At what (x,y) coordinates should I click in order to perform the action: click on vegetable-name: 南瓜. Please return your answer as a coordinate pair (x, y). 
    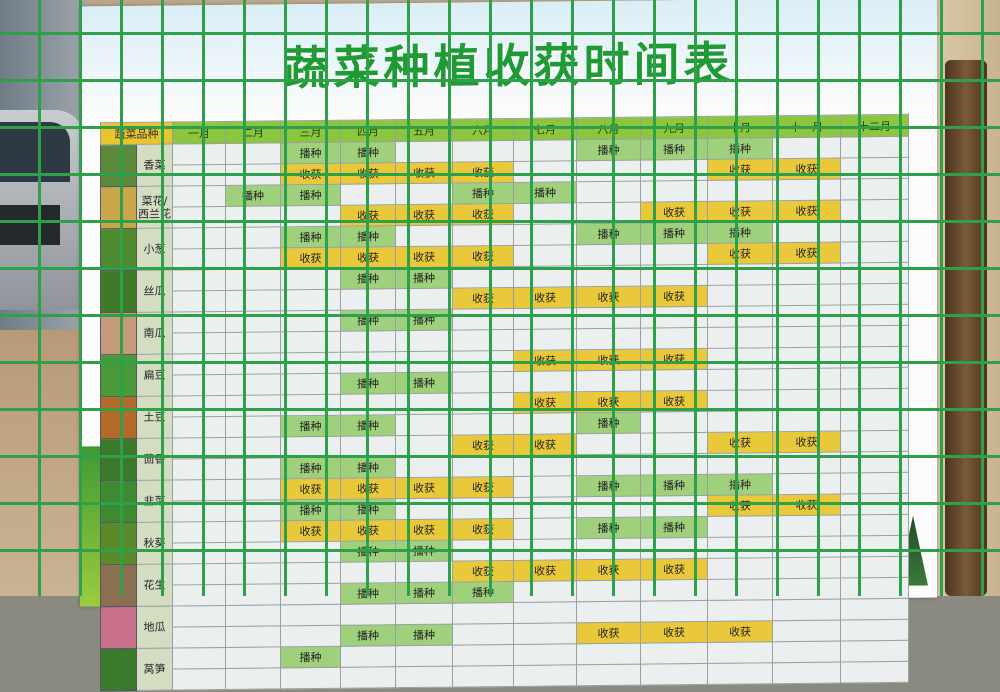
    Looking at the image, I should click on (154, 333).